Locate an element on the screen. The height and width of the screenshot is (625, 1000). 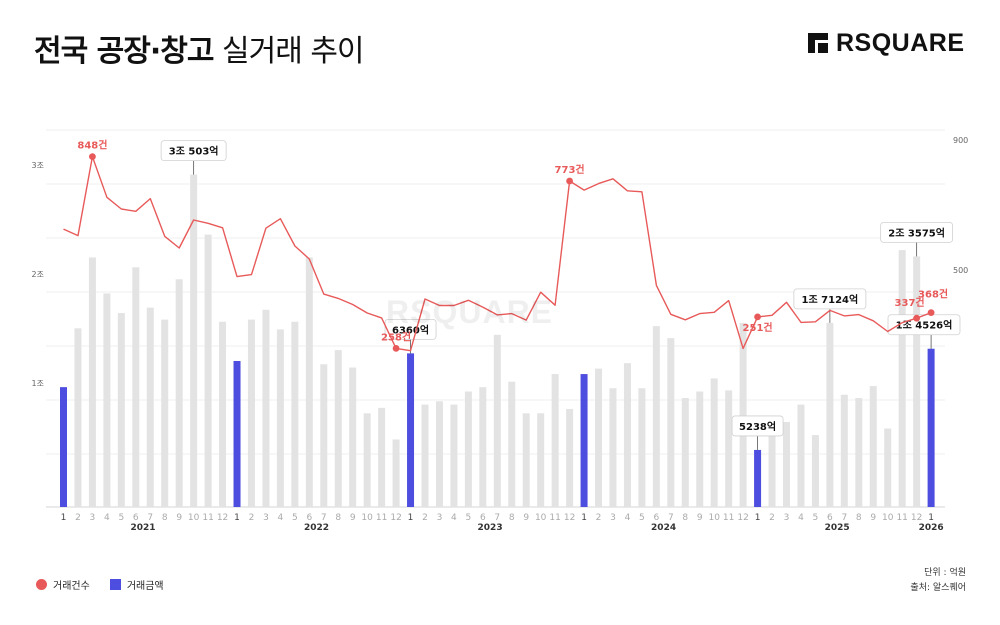
count-callout-label: 251건 is located at coordinates (758, 327).